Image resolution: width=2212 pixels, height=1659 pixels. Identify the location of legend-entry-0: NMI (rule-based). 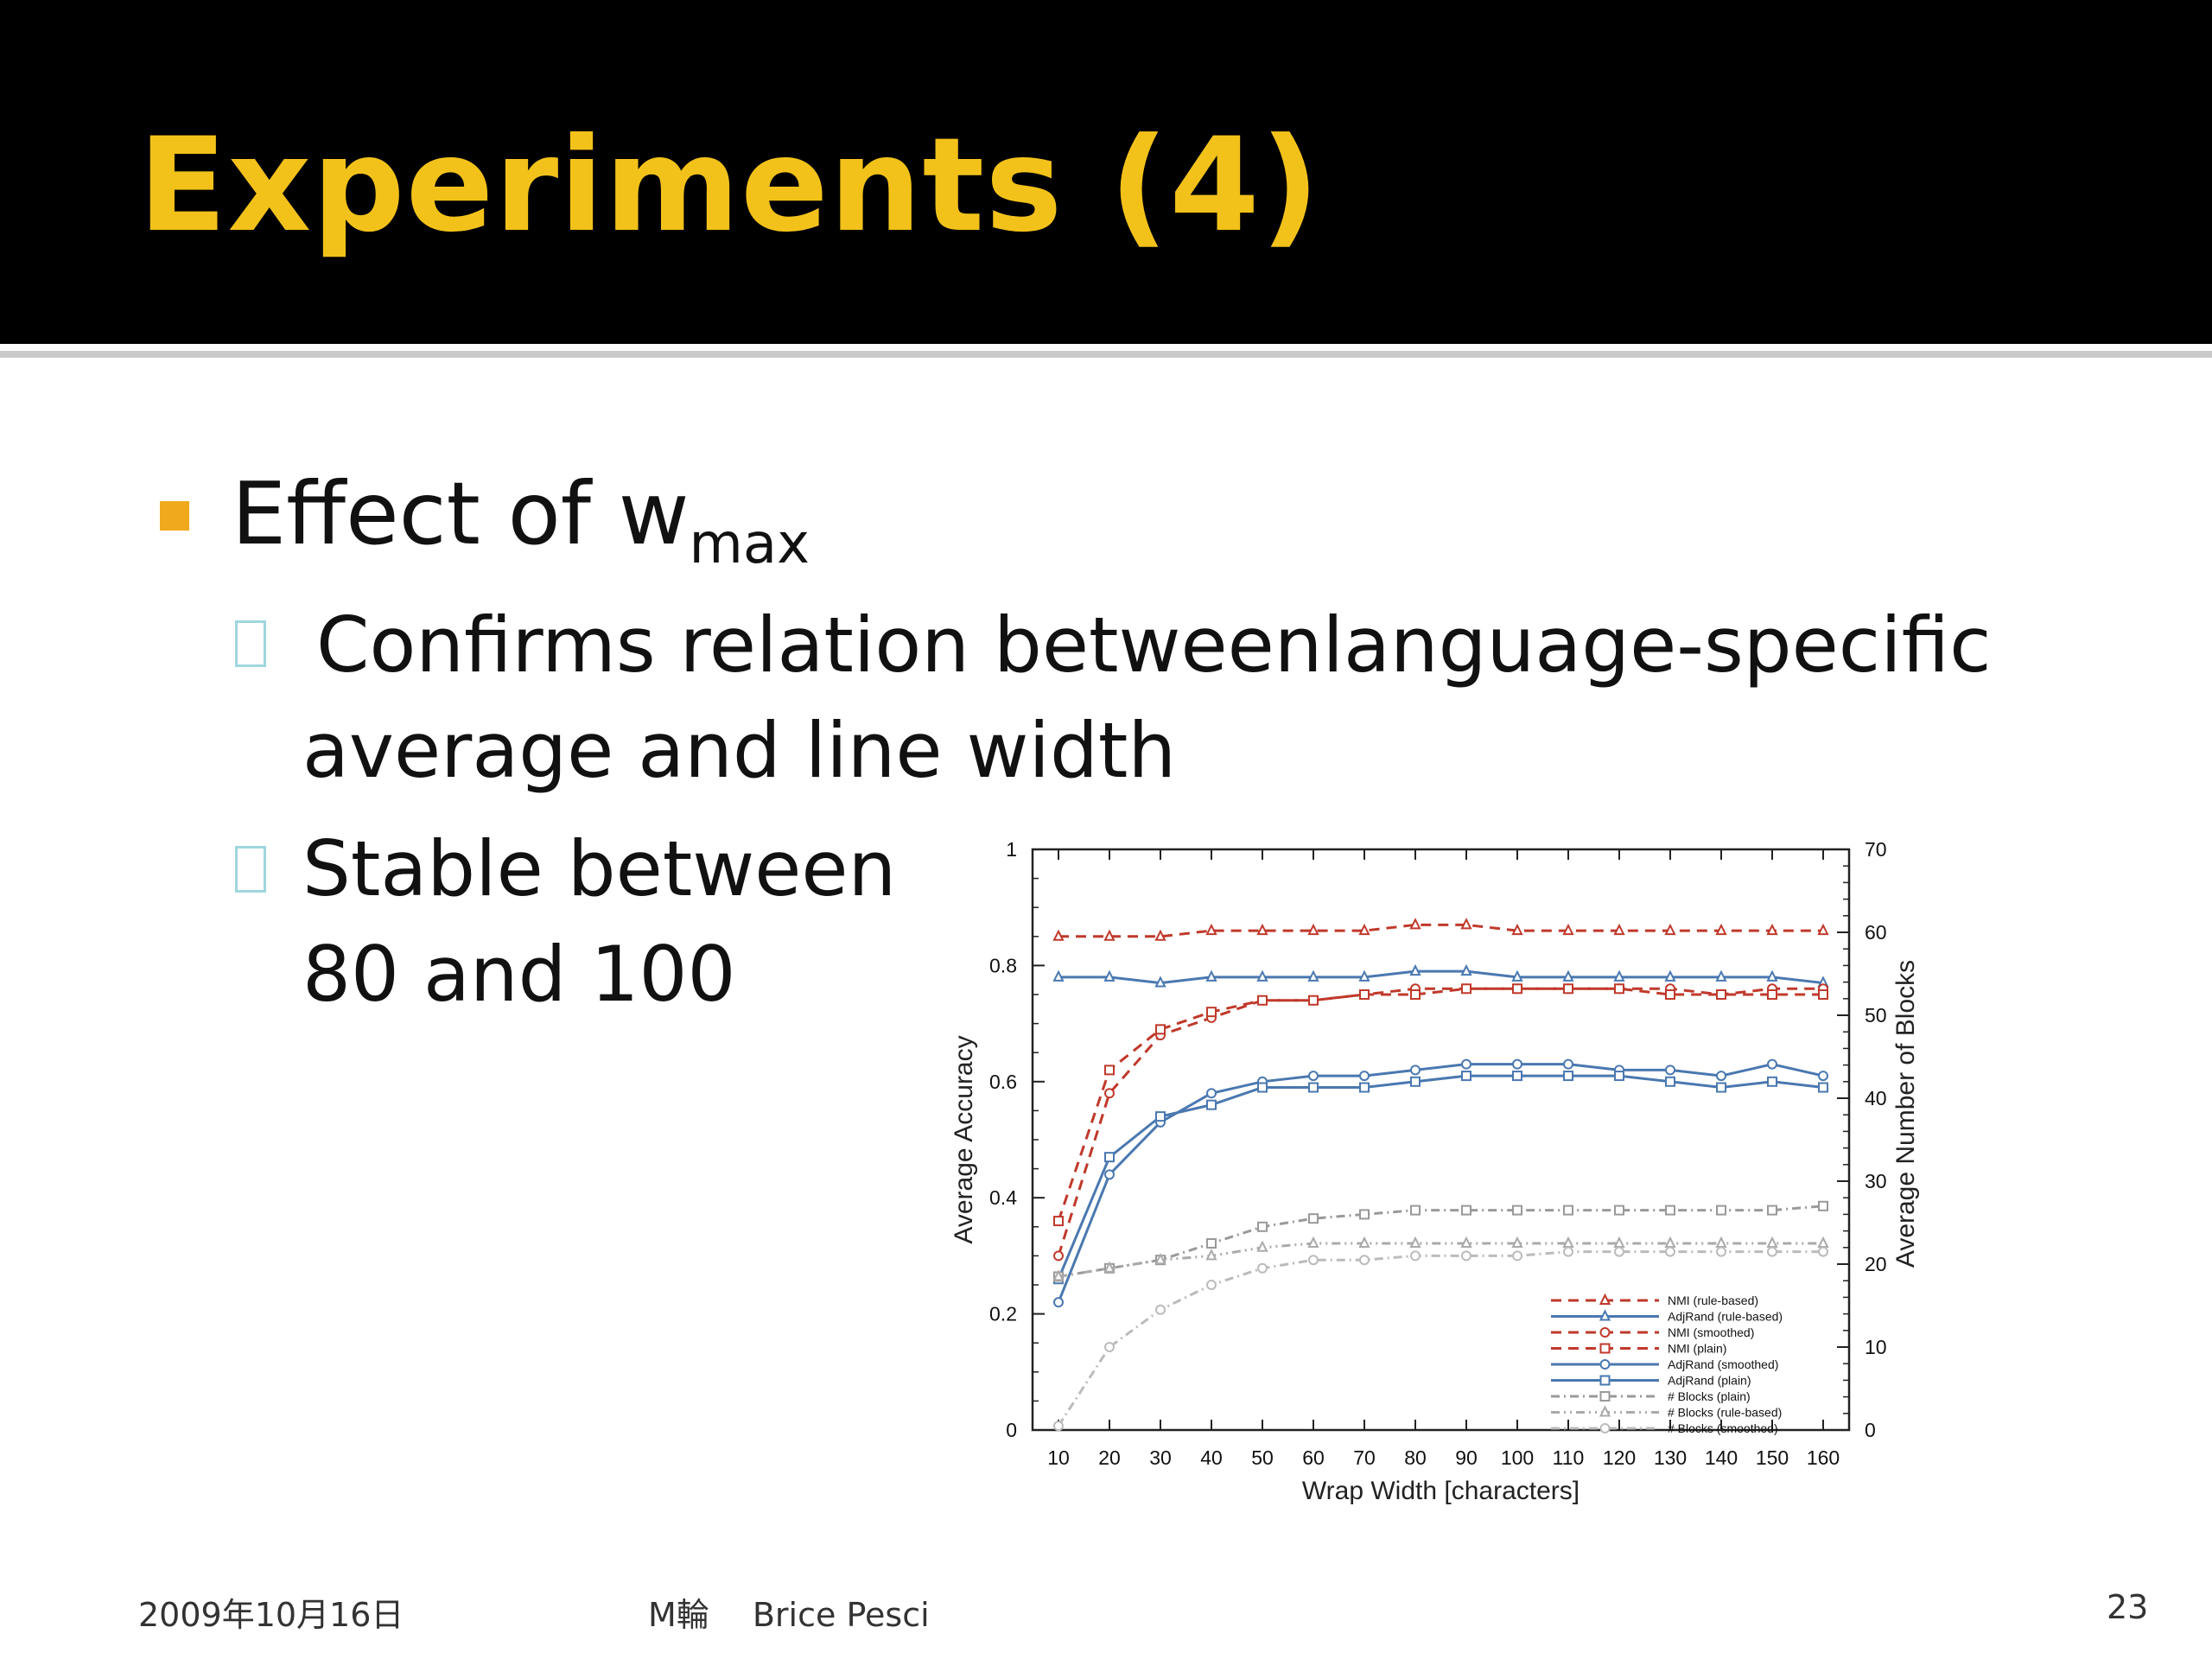
(1713, 1300).